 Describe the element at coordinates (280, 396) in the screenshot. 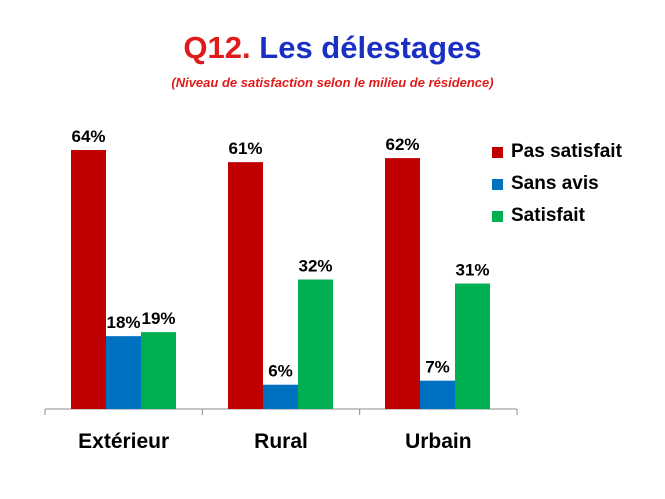

I see `bar-rural-sans-avis` at that location.